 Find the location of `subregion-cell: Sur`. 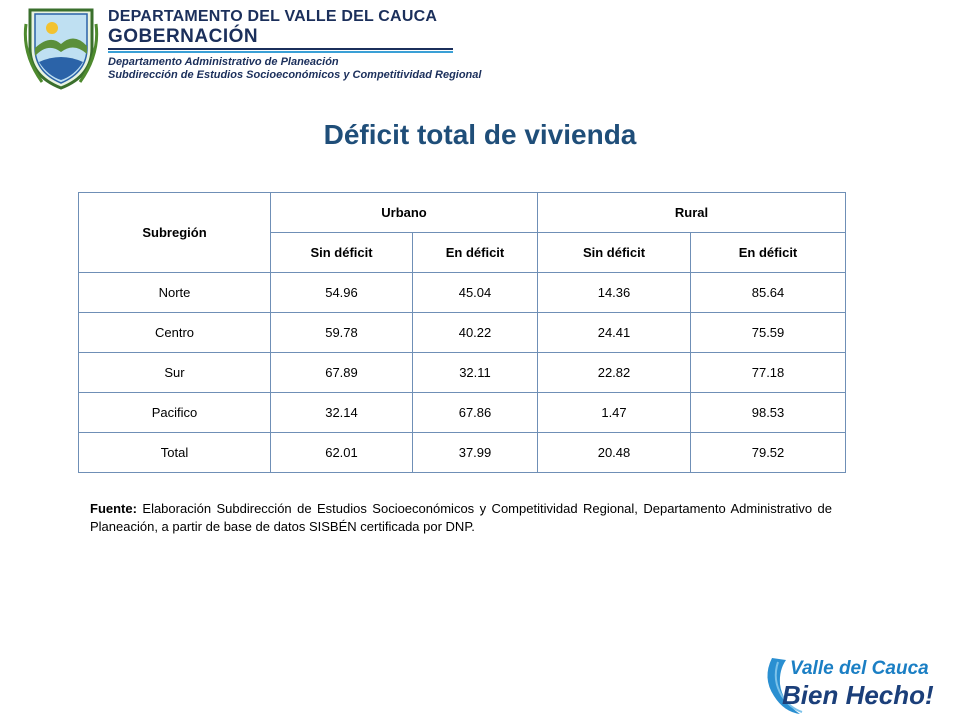

subregion-cell: Sur is located at coordinates (174, 372).